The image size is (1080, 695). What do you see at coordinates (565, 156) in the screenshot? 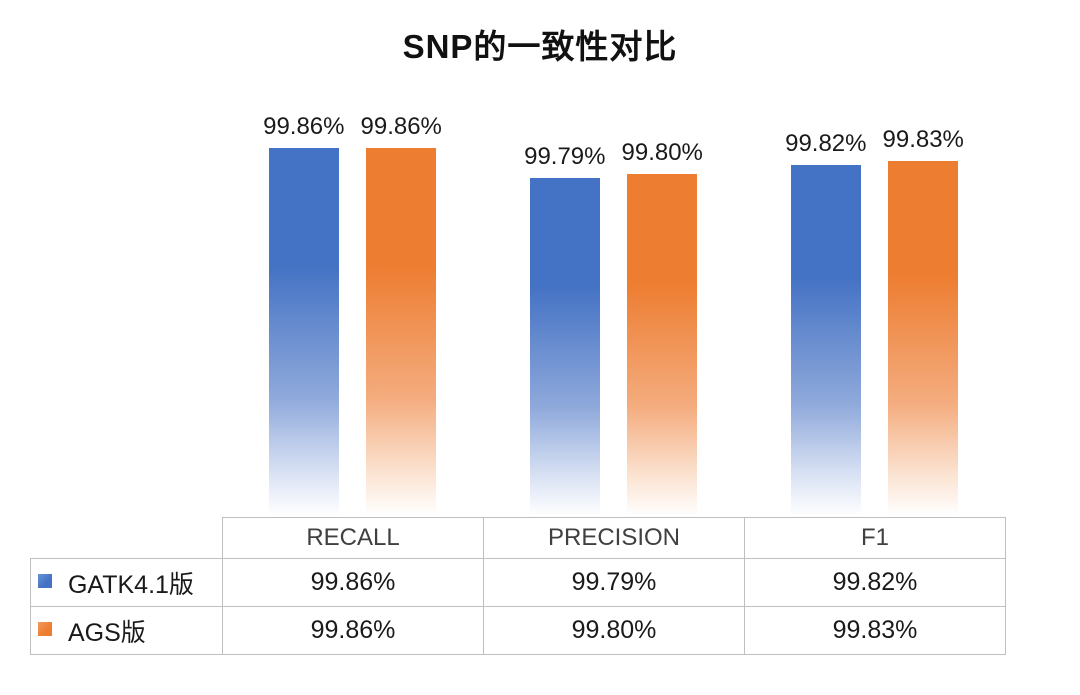
I see `data-label-gatk41-precision: 99.79%` at bounding box center [565, 156].